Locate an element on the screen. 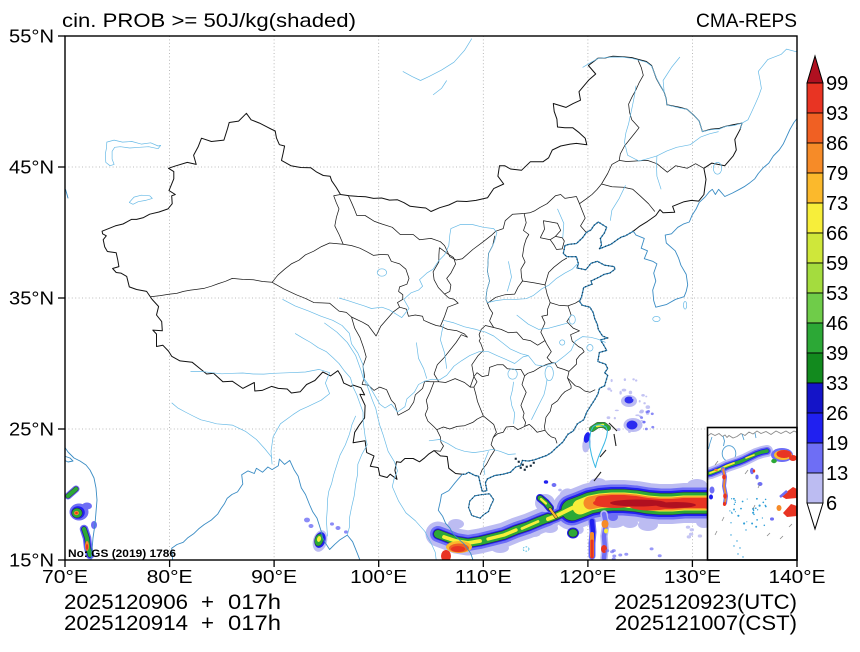 The width and height of the screenshot is (860, 652). svg-text: 120°E is located at coordinates (587, 576).